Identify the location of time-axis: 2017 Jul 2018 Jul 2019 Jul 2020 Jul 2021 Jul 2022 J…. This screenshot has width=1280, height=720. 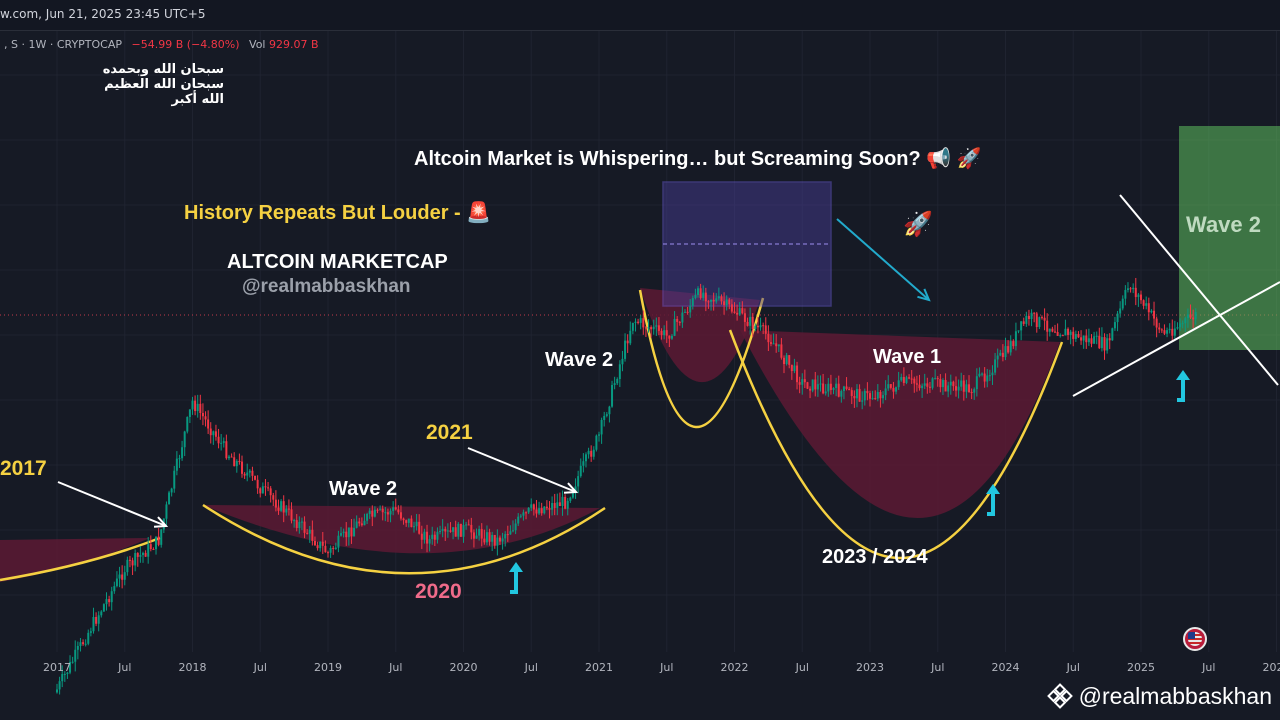
(640, 667).